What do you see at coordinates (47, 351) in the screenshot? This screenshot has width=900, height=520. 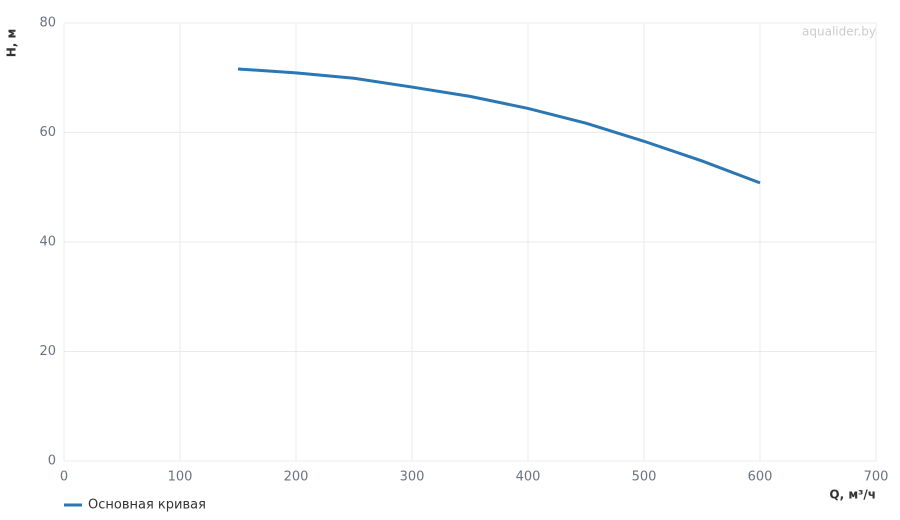 I see `y-tick-label: 20` at bounding box center [47, 351].